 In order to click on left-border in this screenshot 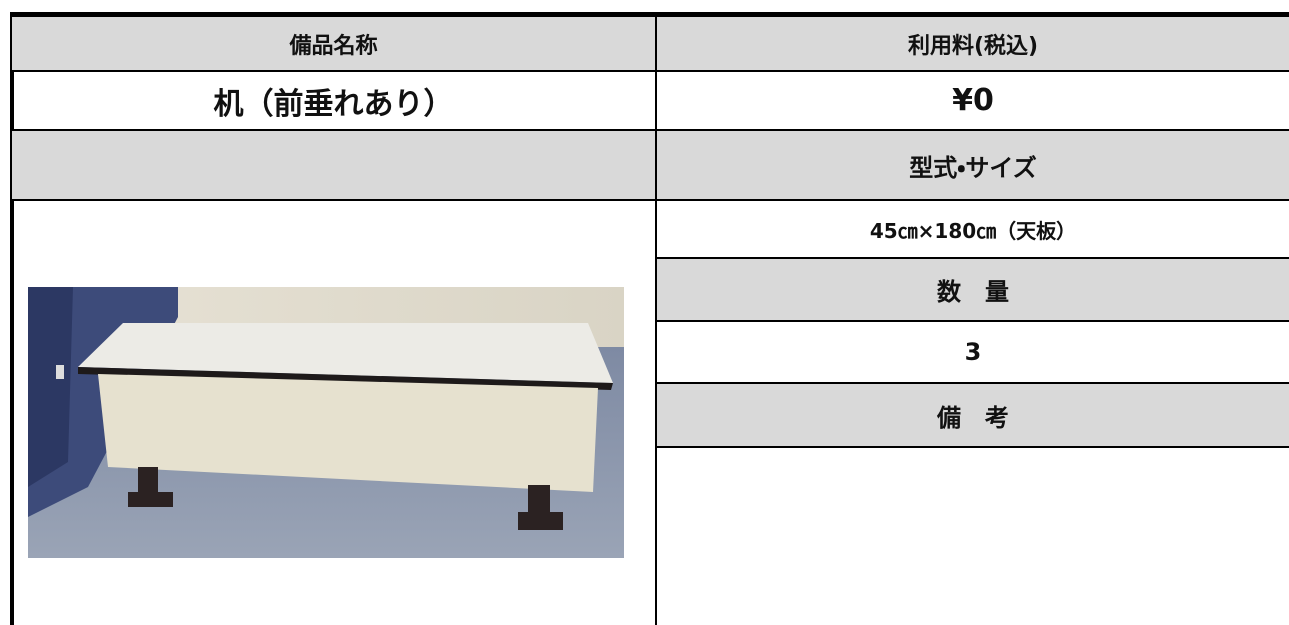, I will do `click(12, 318)`.